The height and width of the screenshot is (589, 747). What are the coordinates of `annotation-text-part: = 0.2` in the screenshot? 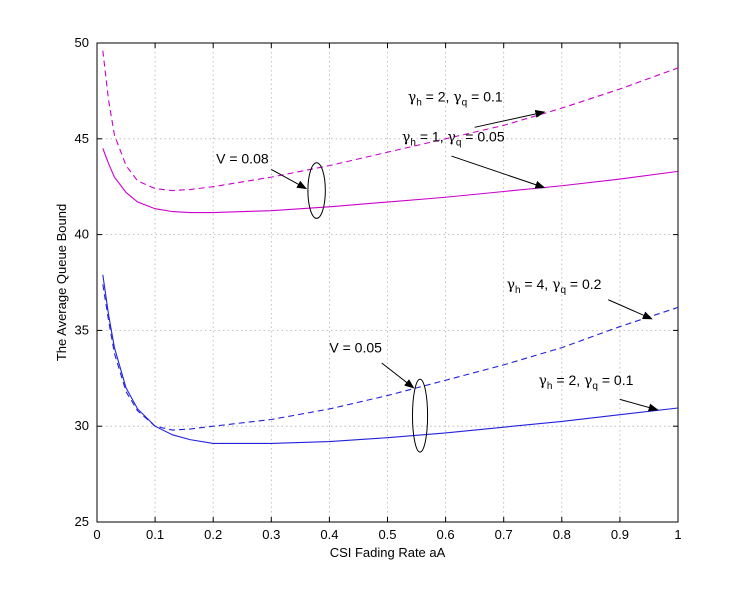 It's located at (584, 284).